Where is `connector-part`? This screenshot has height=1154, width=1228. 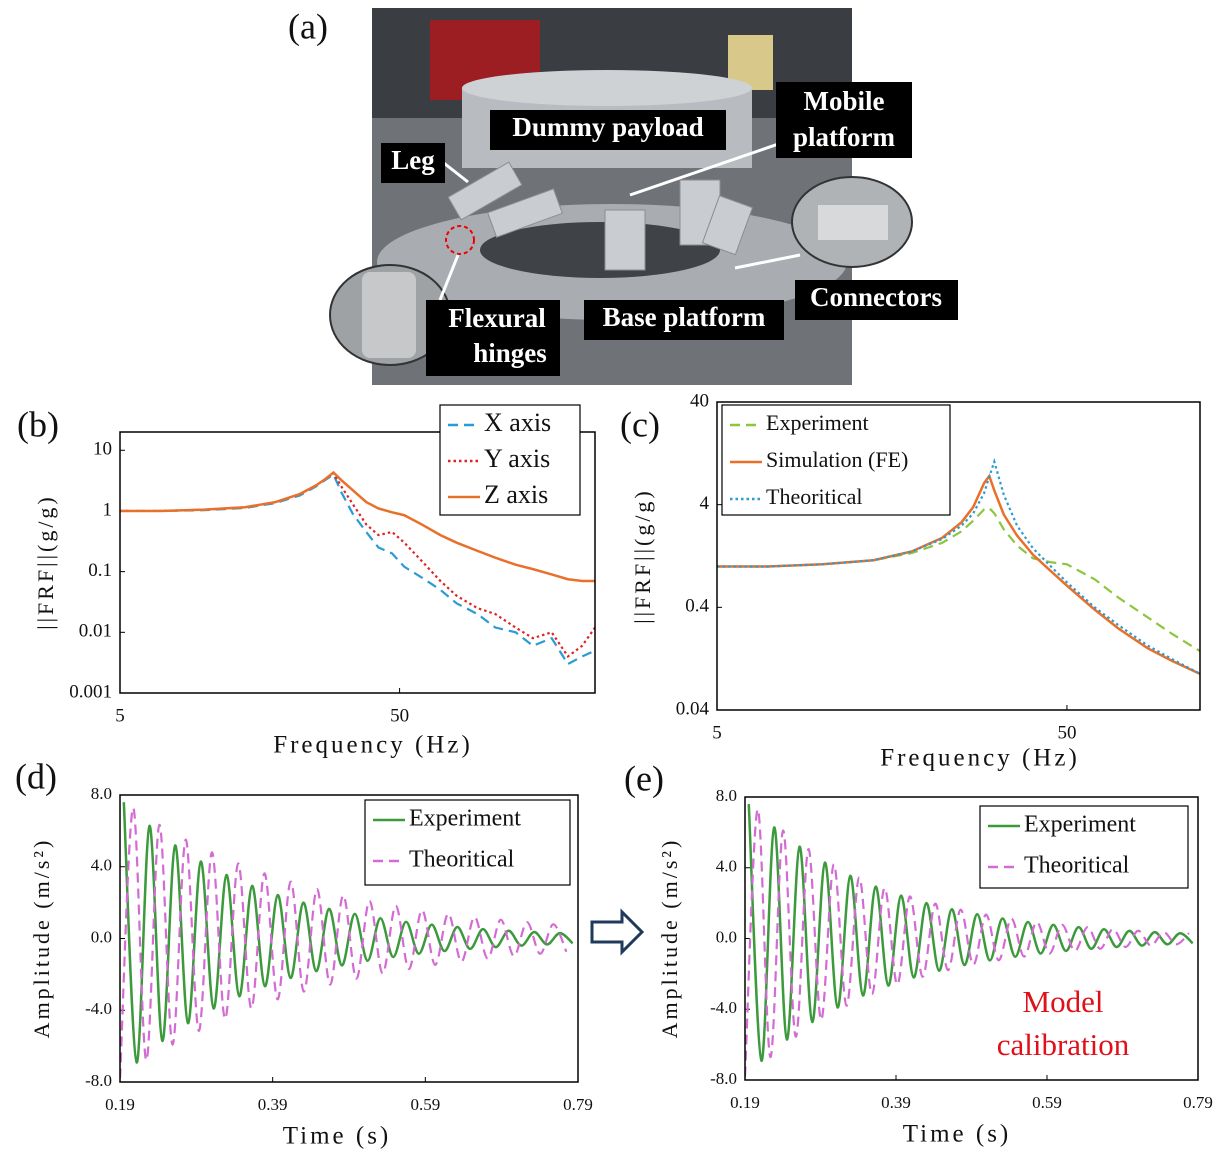 connector-part is located at coordinates (853, 222).